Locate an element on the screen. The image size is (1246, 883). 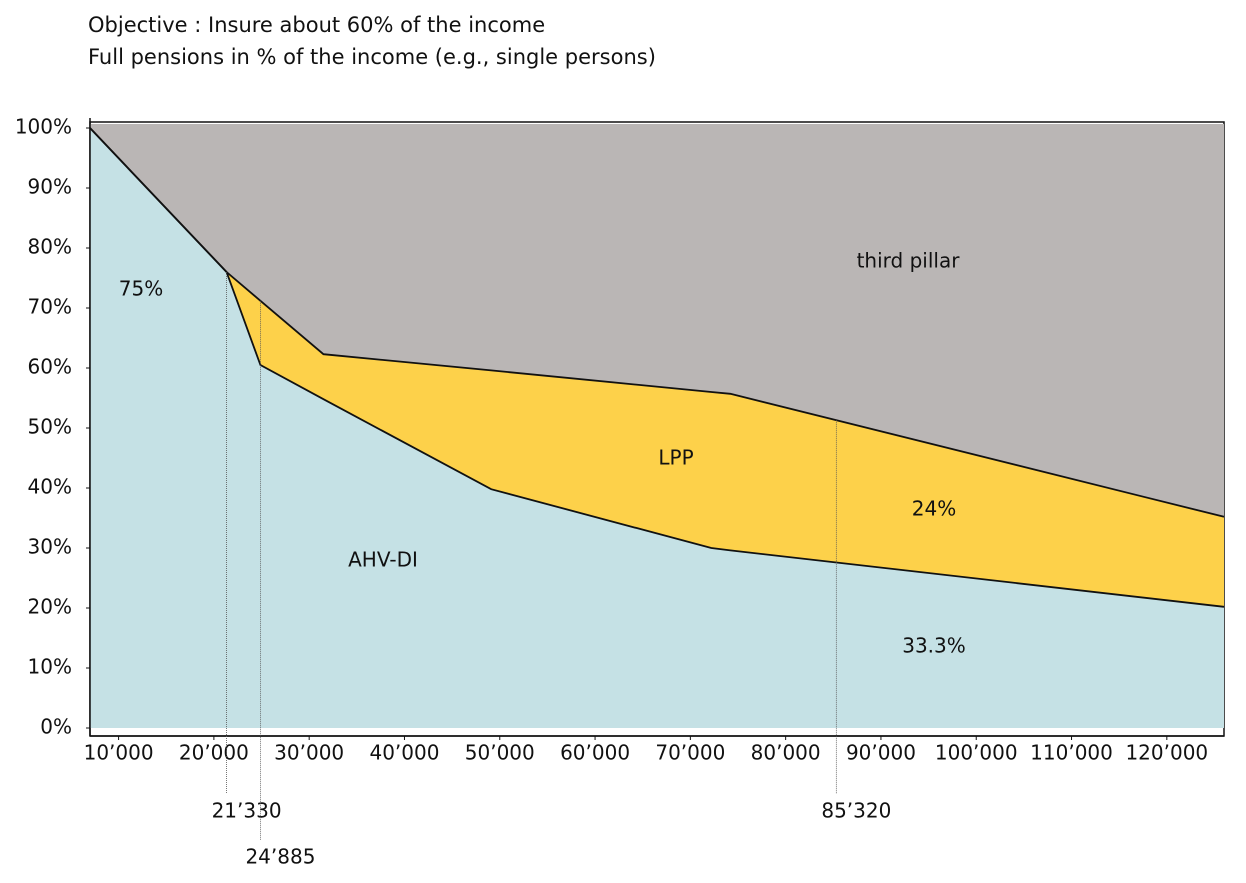
x-tick-label: 70’000 is located at coordinates (690, 753).